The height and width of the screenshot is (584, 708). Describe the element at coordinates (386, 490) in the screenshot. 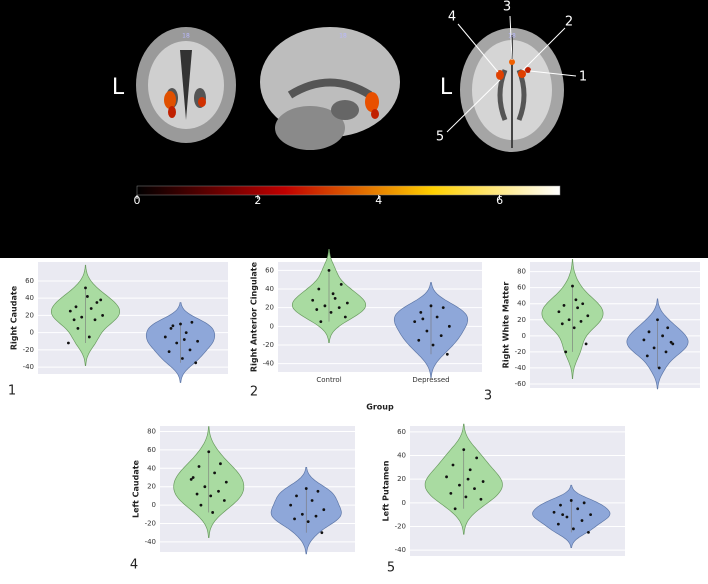

I see `y-axis-label: Left Putamen` at that location.